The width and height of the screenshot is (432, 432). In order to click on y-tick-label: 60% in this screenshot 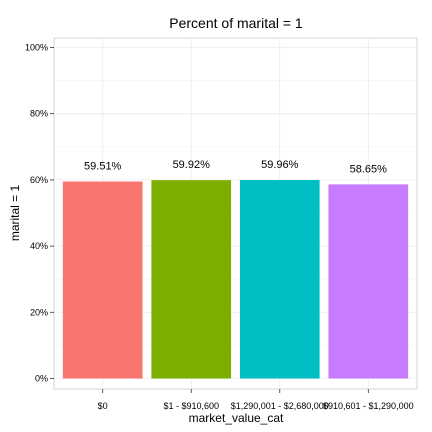, I will do `click(39, 180)`.